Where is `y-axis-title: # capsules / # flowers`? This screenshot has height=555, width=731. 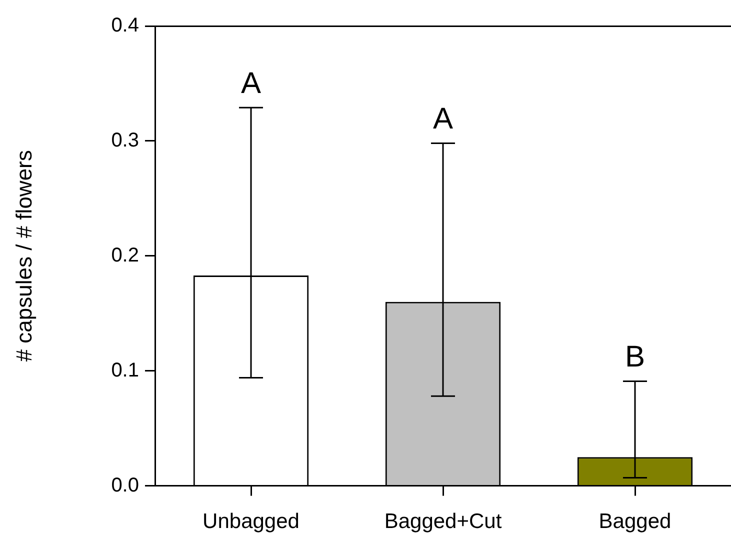 y-axis-title: # capsules / # flowers is located at coordinates (23, 256).